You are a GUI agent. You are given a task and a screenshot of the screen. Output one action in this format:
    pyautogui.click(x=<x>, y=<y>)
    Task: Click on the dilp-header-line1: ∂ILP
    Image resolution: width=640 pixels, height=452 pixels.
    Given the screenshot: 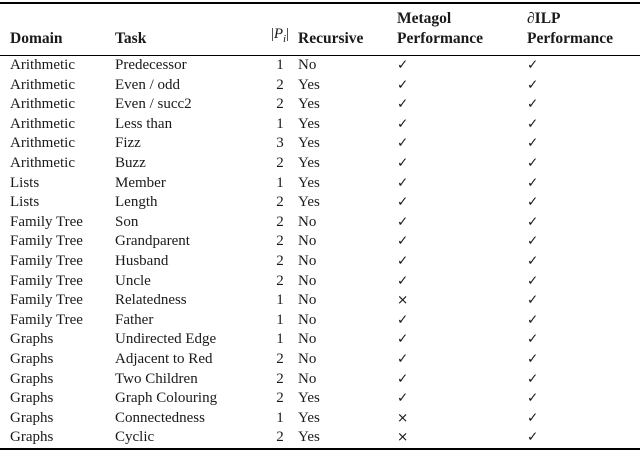 What is the action you would take?
    pyautogui.click(x=544, y=18)
    